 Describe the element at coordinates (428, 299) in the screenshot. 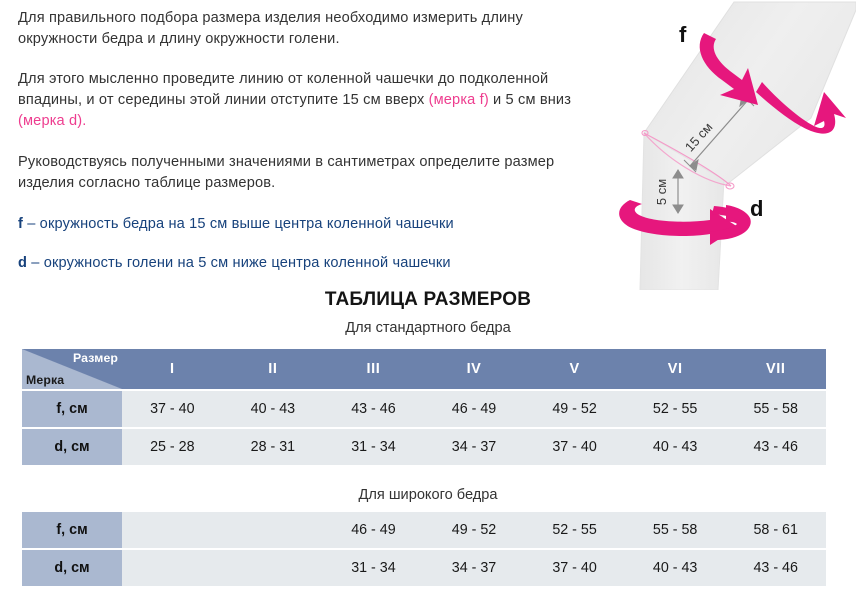

I see `page-title: ТАБЛИЦА РАЗМЕРОВ` at that location.